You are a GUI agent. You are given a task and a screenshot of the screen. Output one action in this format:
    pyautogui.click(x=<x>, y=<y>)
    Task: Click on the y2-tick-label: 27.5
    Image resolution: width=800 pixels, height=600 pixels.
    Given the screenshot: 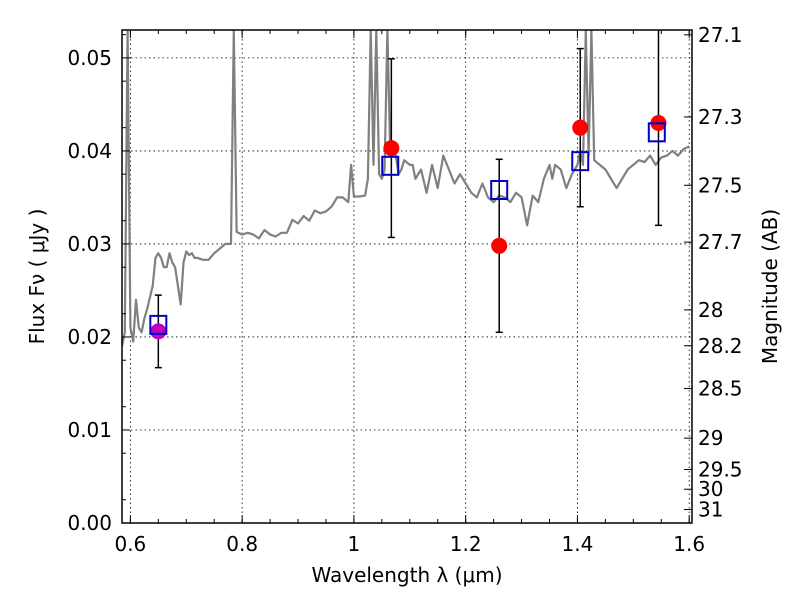 What is the action you would take?
    pyautogui.click(x=720, y=185)
    